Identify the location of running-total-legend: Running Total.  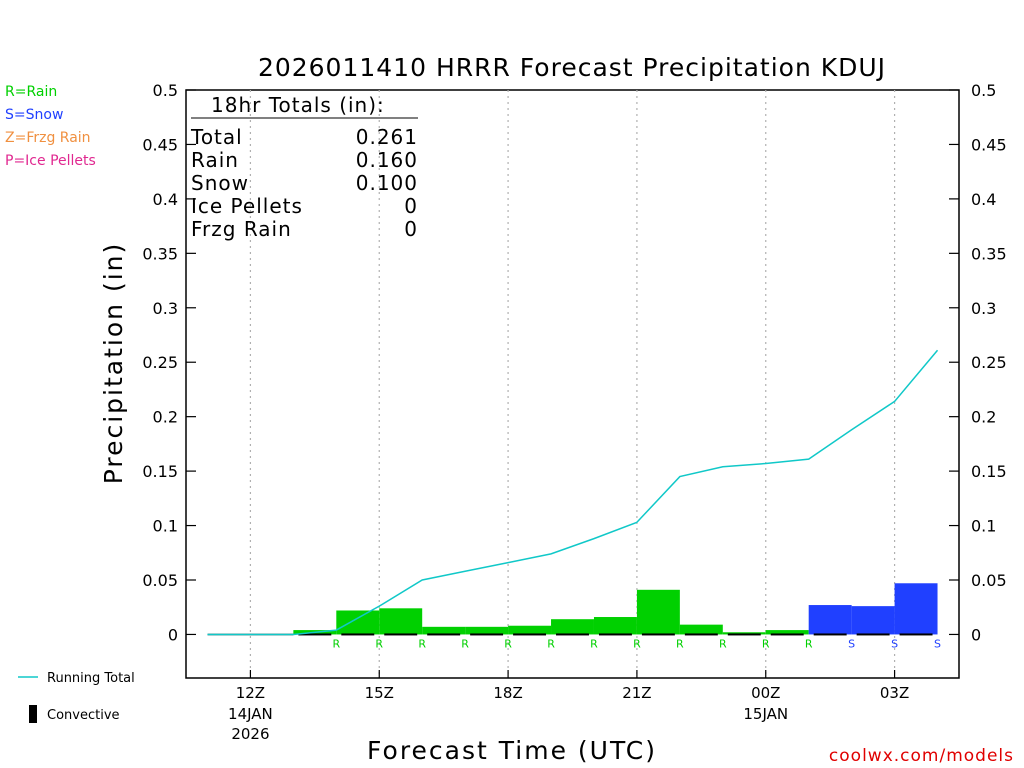
(76, 678).